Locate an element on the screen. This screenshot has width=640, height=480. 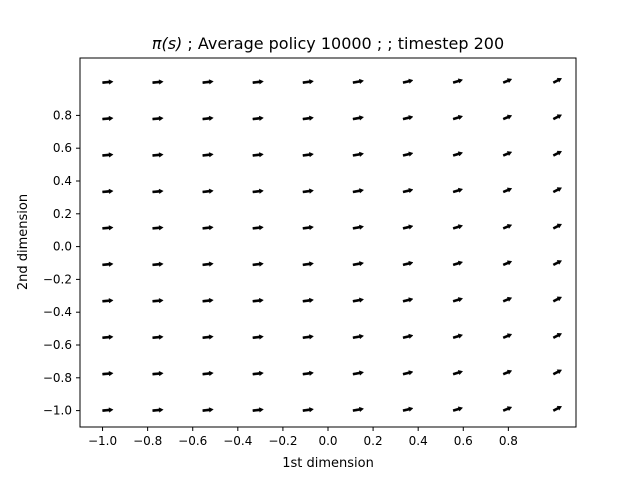
chart-title-text: ; Average policy 10000 ; ; timestep 200 is located at coordinates (343, 43).